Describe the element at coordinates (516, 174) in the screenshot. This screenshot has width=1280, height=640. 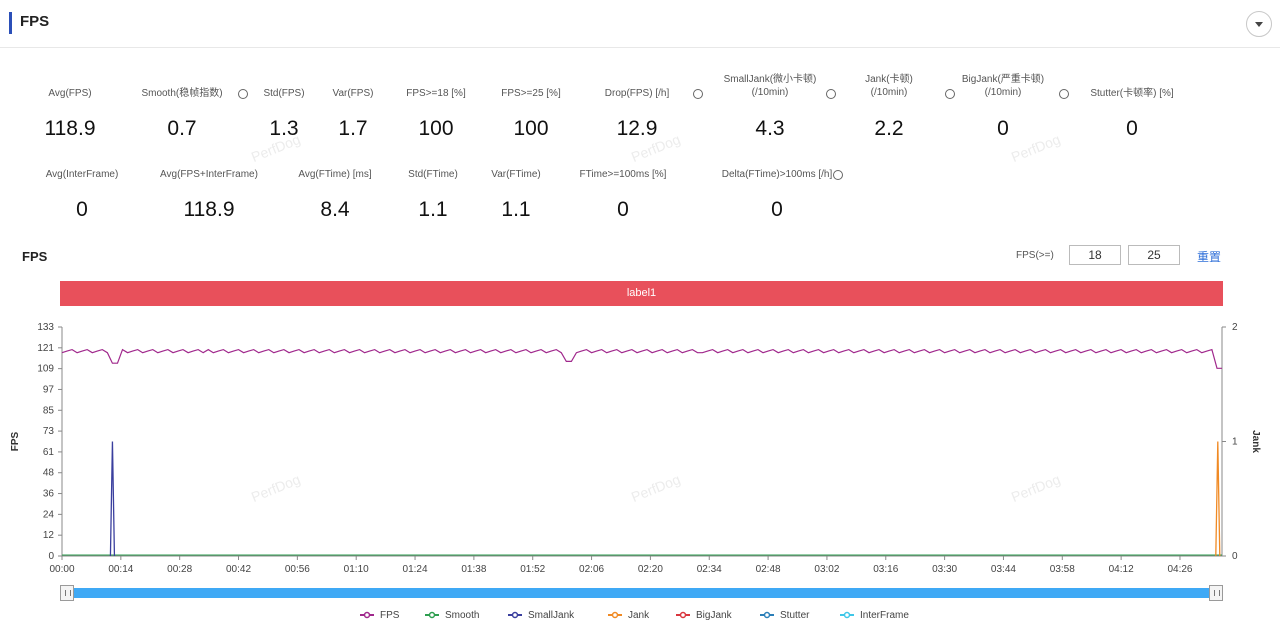
I see `metric-metrics_row2-4: Var(FTime)` at that location.